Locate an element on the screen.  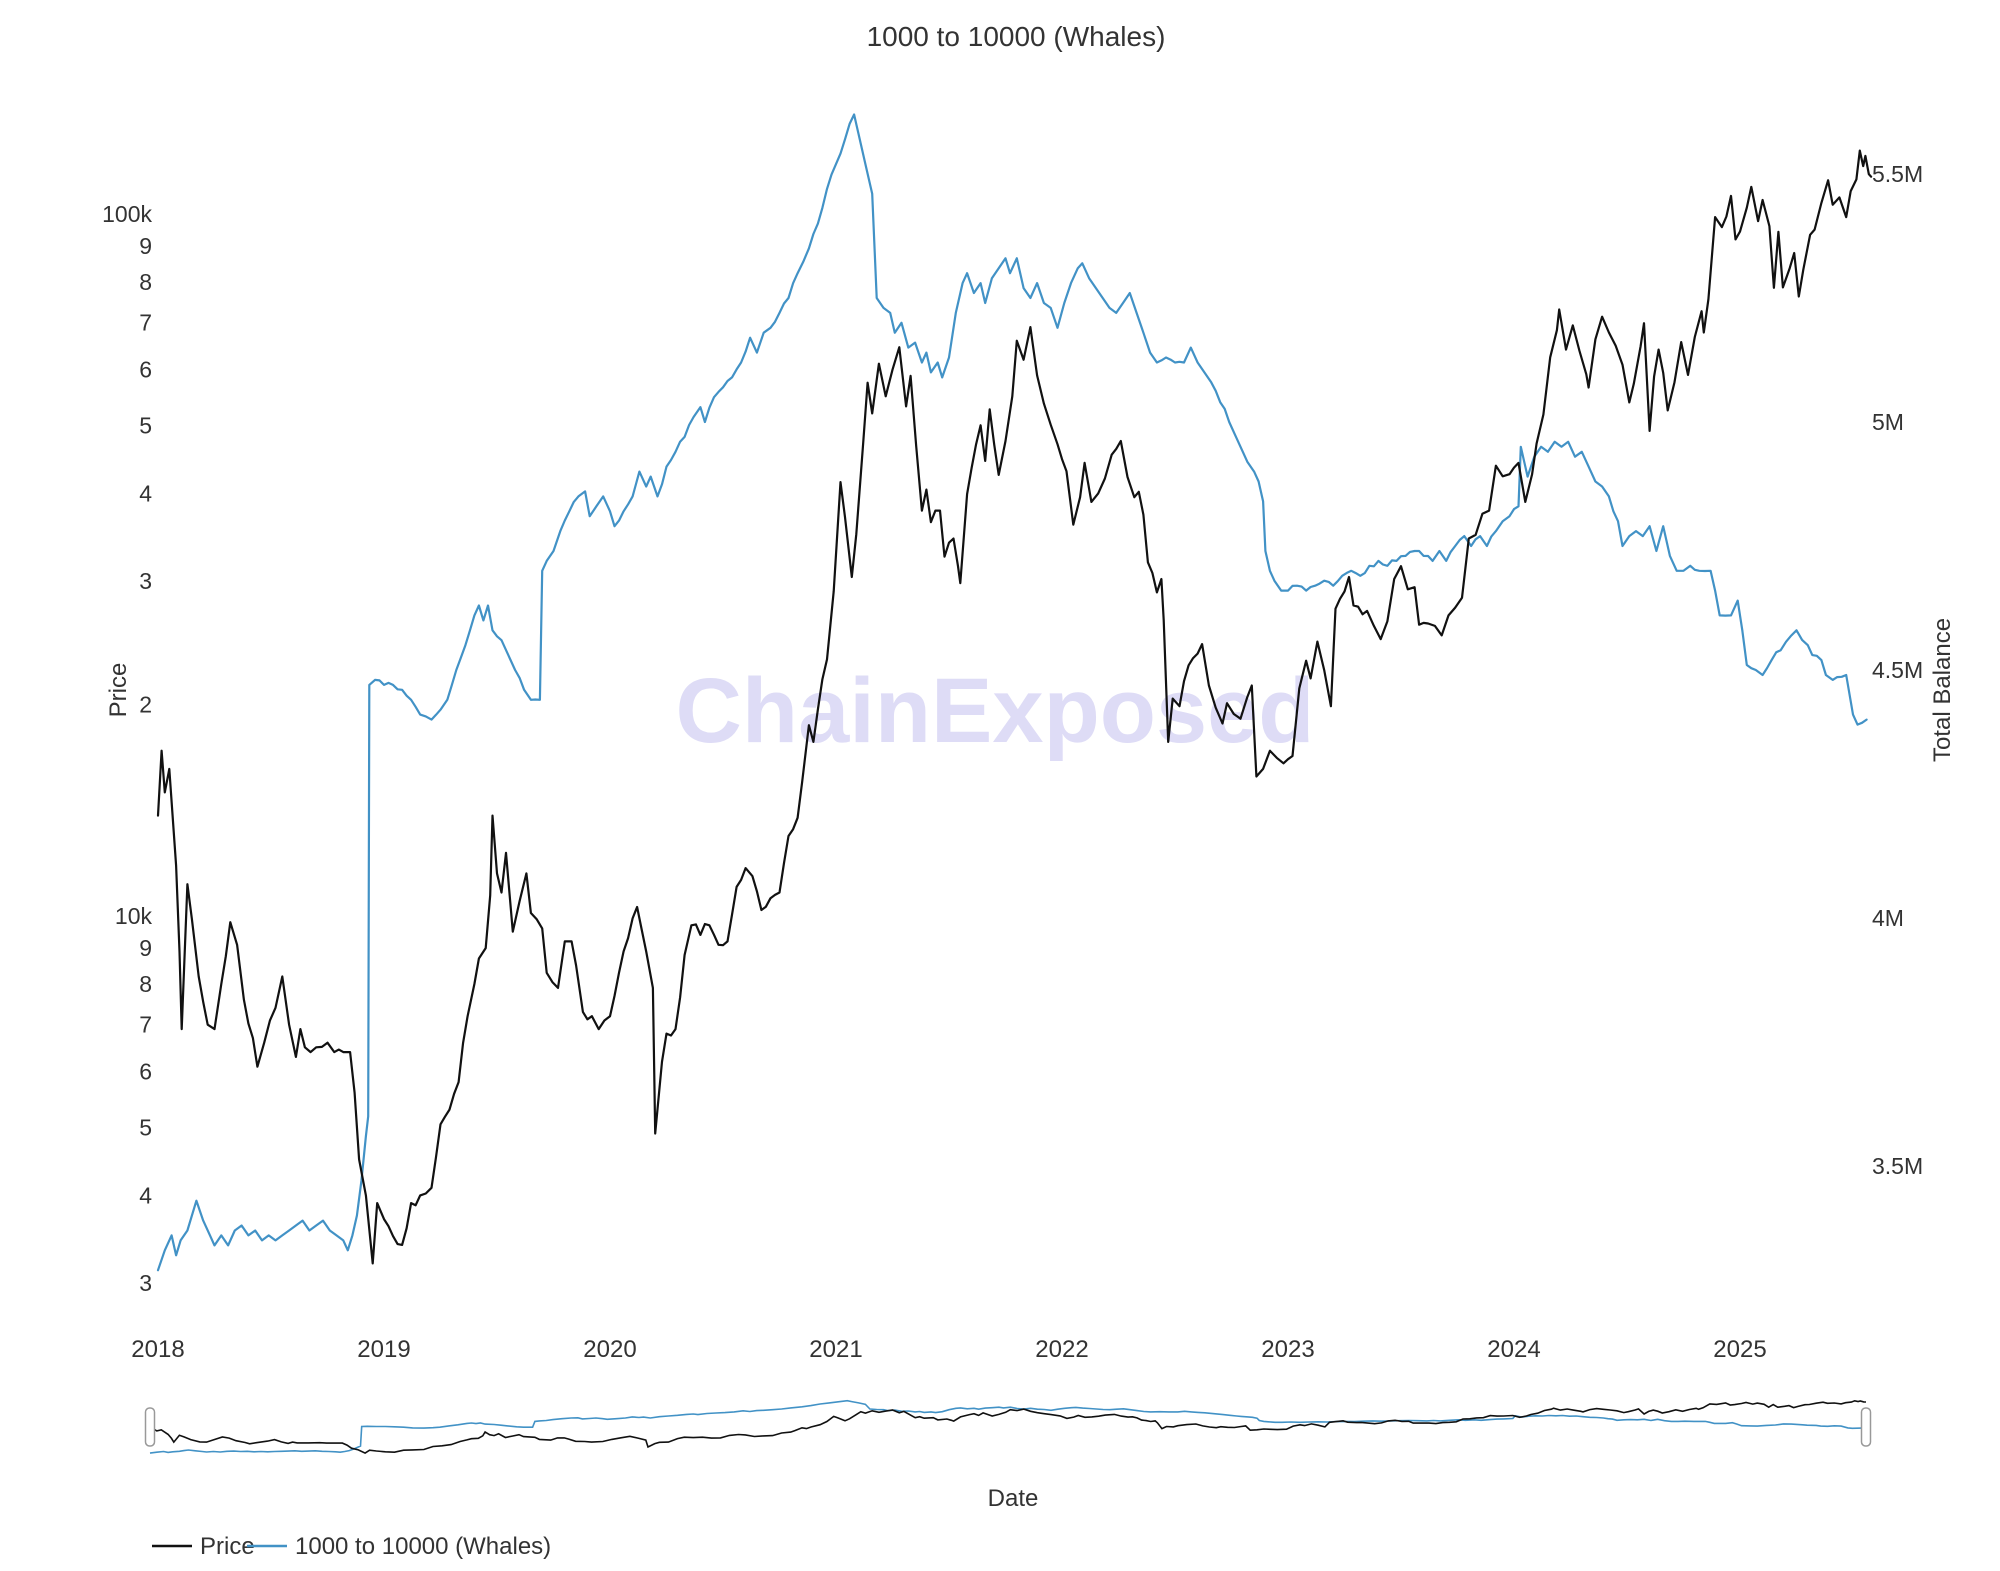
date-tick-label: 2022 is located at coordinates (1061, 1349).